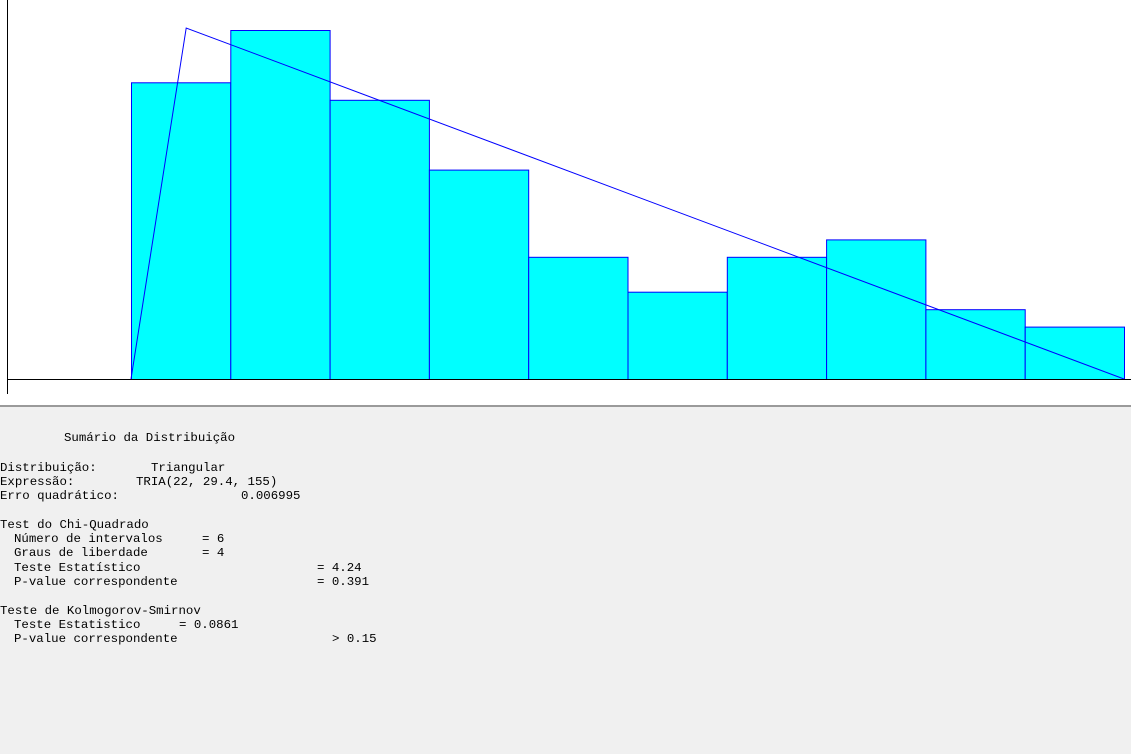  What do you see at coordinates (207, 482) in the screenshot?
I see `expression-value: TRIA(22, 29.4, 155)` at bounding box center [207, 482].